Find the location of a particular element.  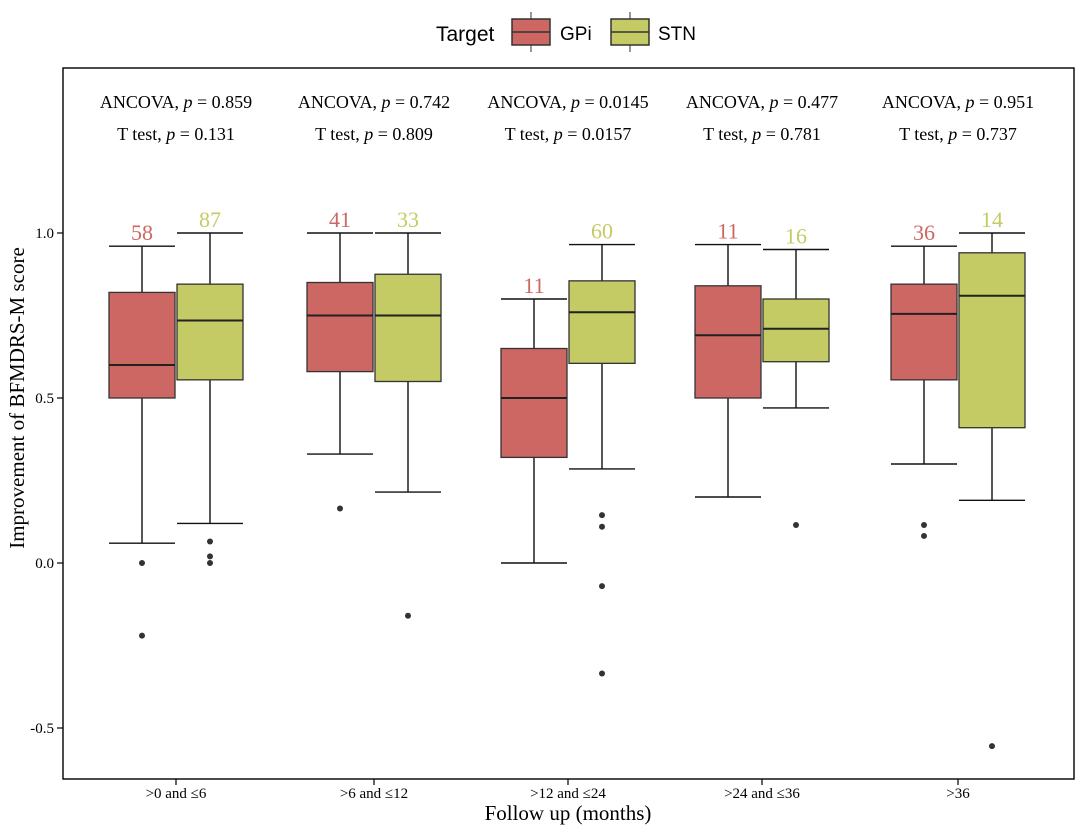

sample-size-label: 36 is located at coordinates (924, 232).